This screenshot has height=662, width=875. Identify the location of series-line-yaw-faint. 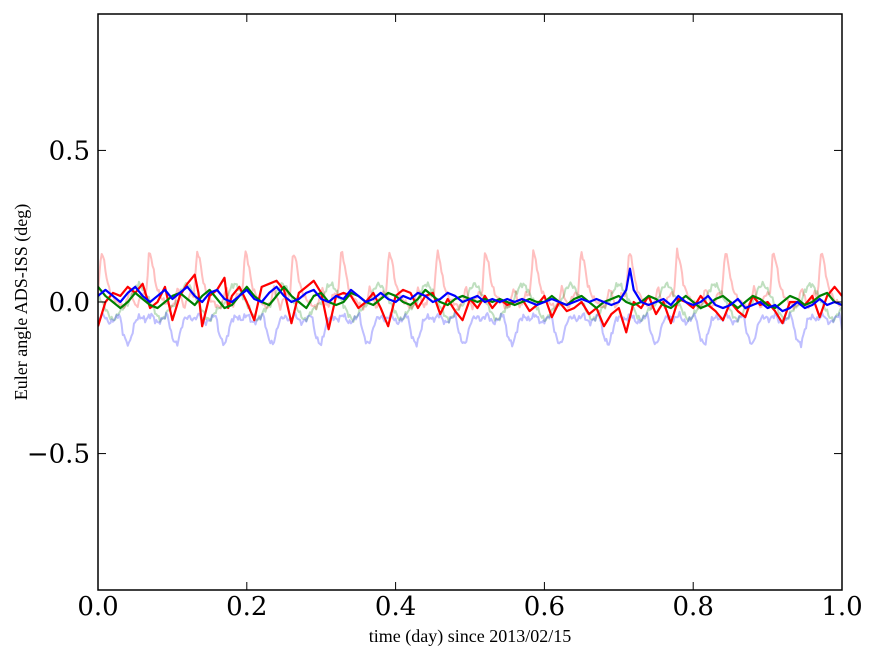
(470, 329).